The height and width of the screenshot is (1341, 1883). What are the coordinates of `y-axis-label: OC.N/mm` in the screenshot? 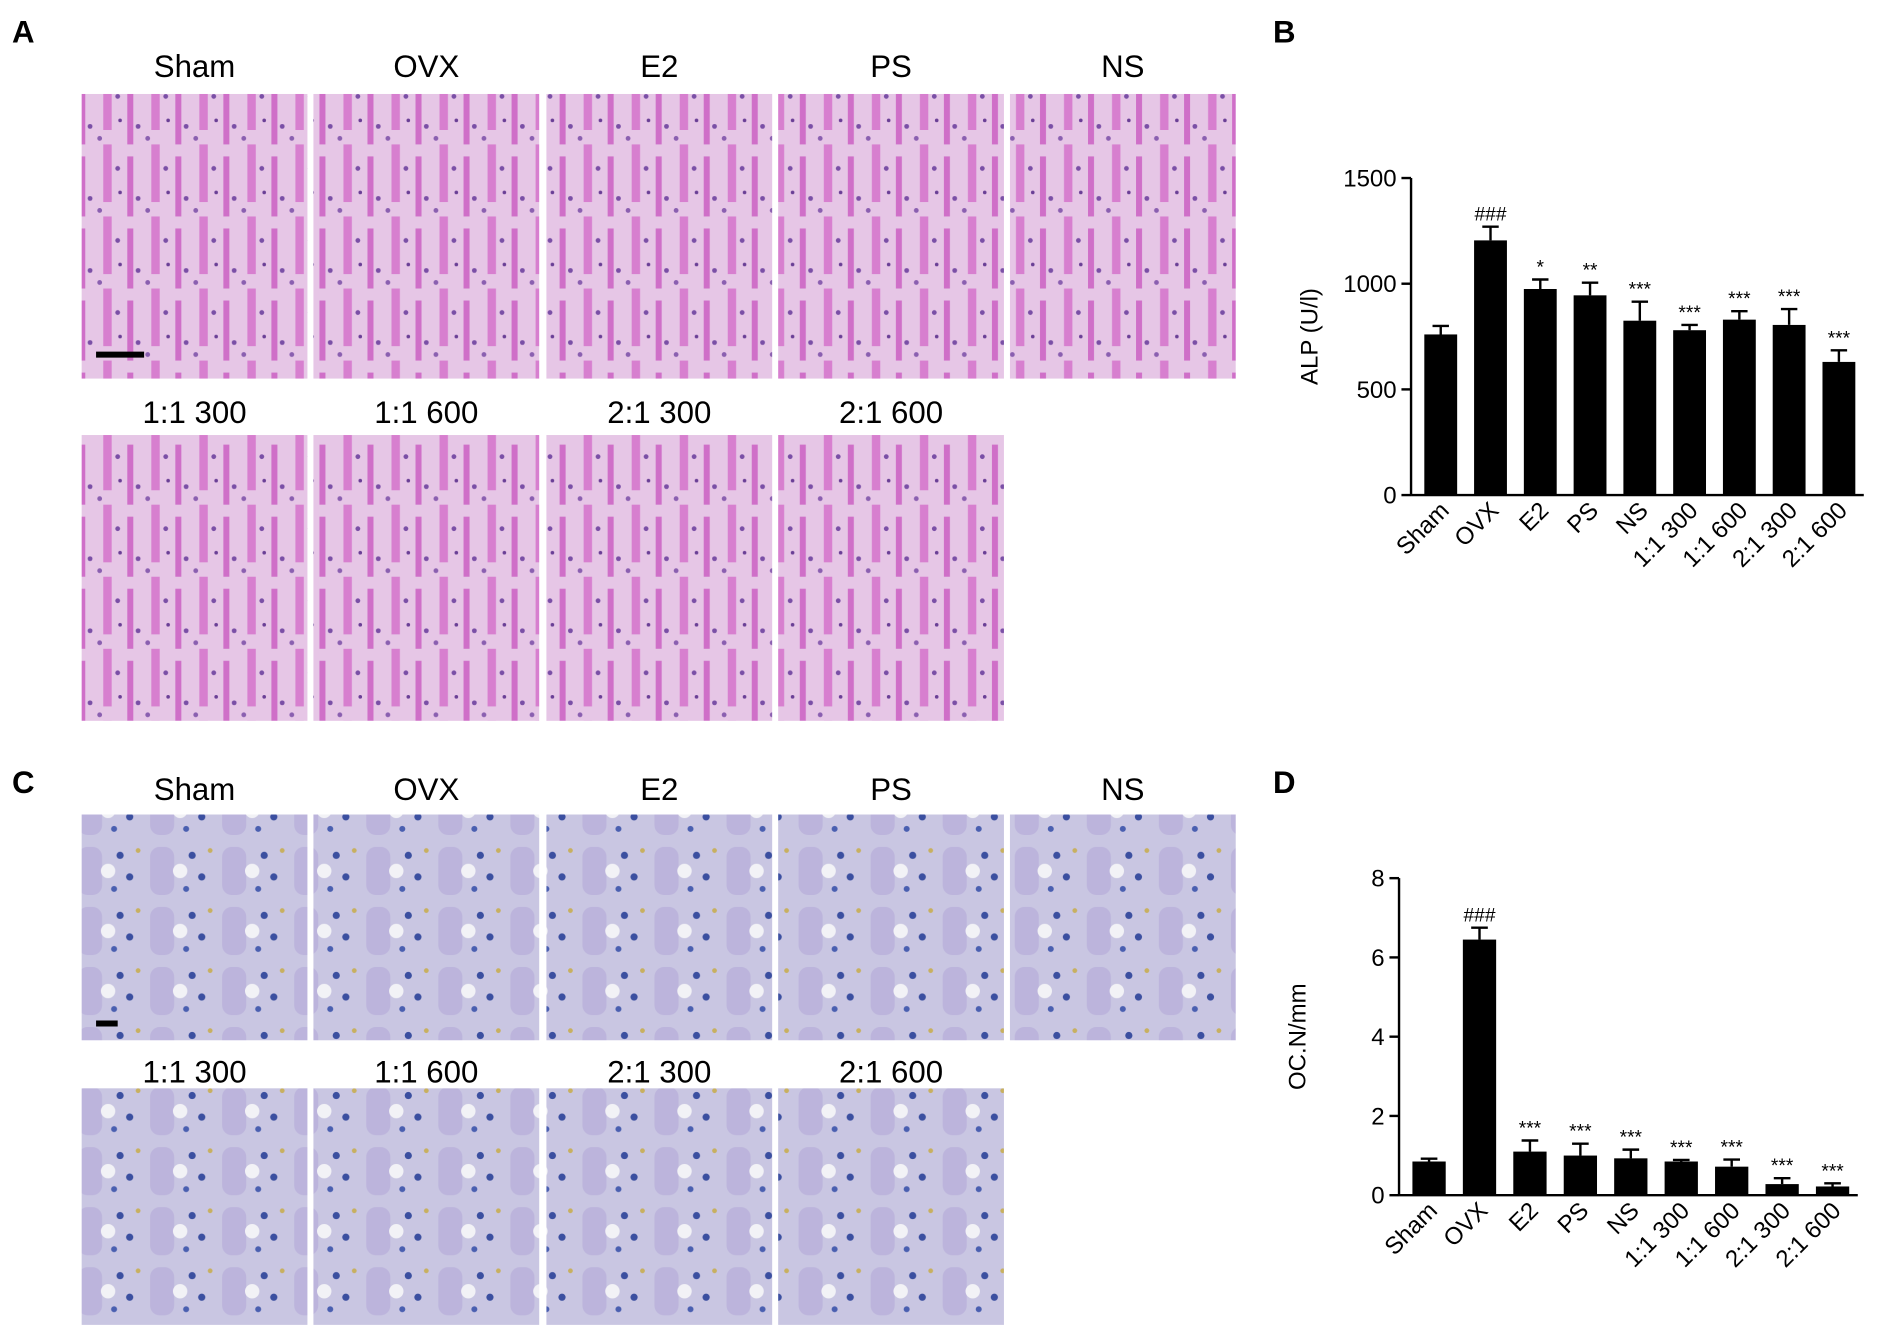 It's located at (1297, 1036).